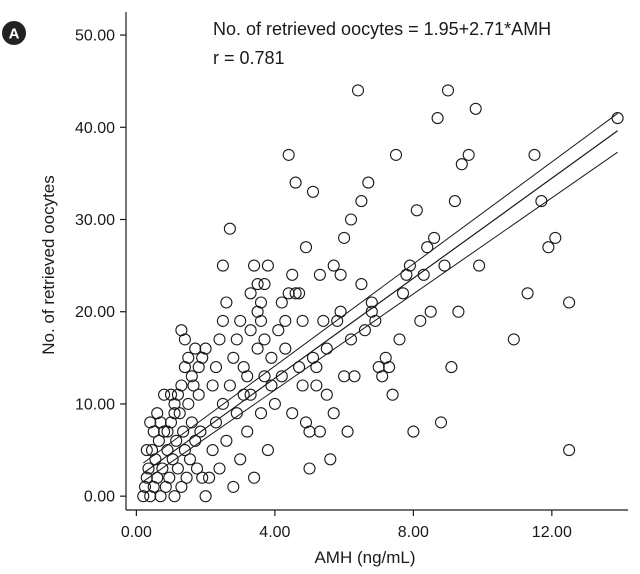  I want to click on x-tick-label: 12.00, so click(552, 532).